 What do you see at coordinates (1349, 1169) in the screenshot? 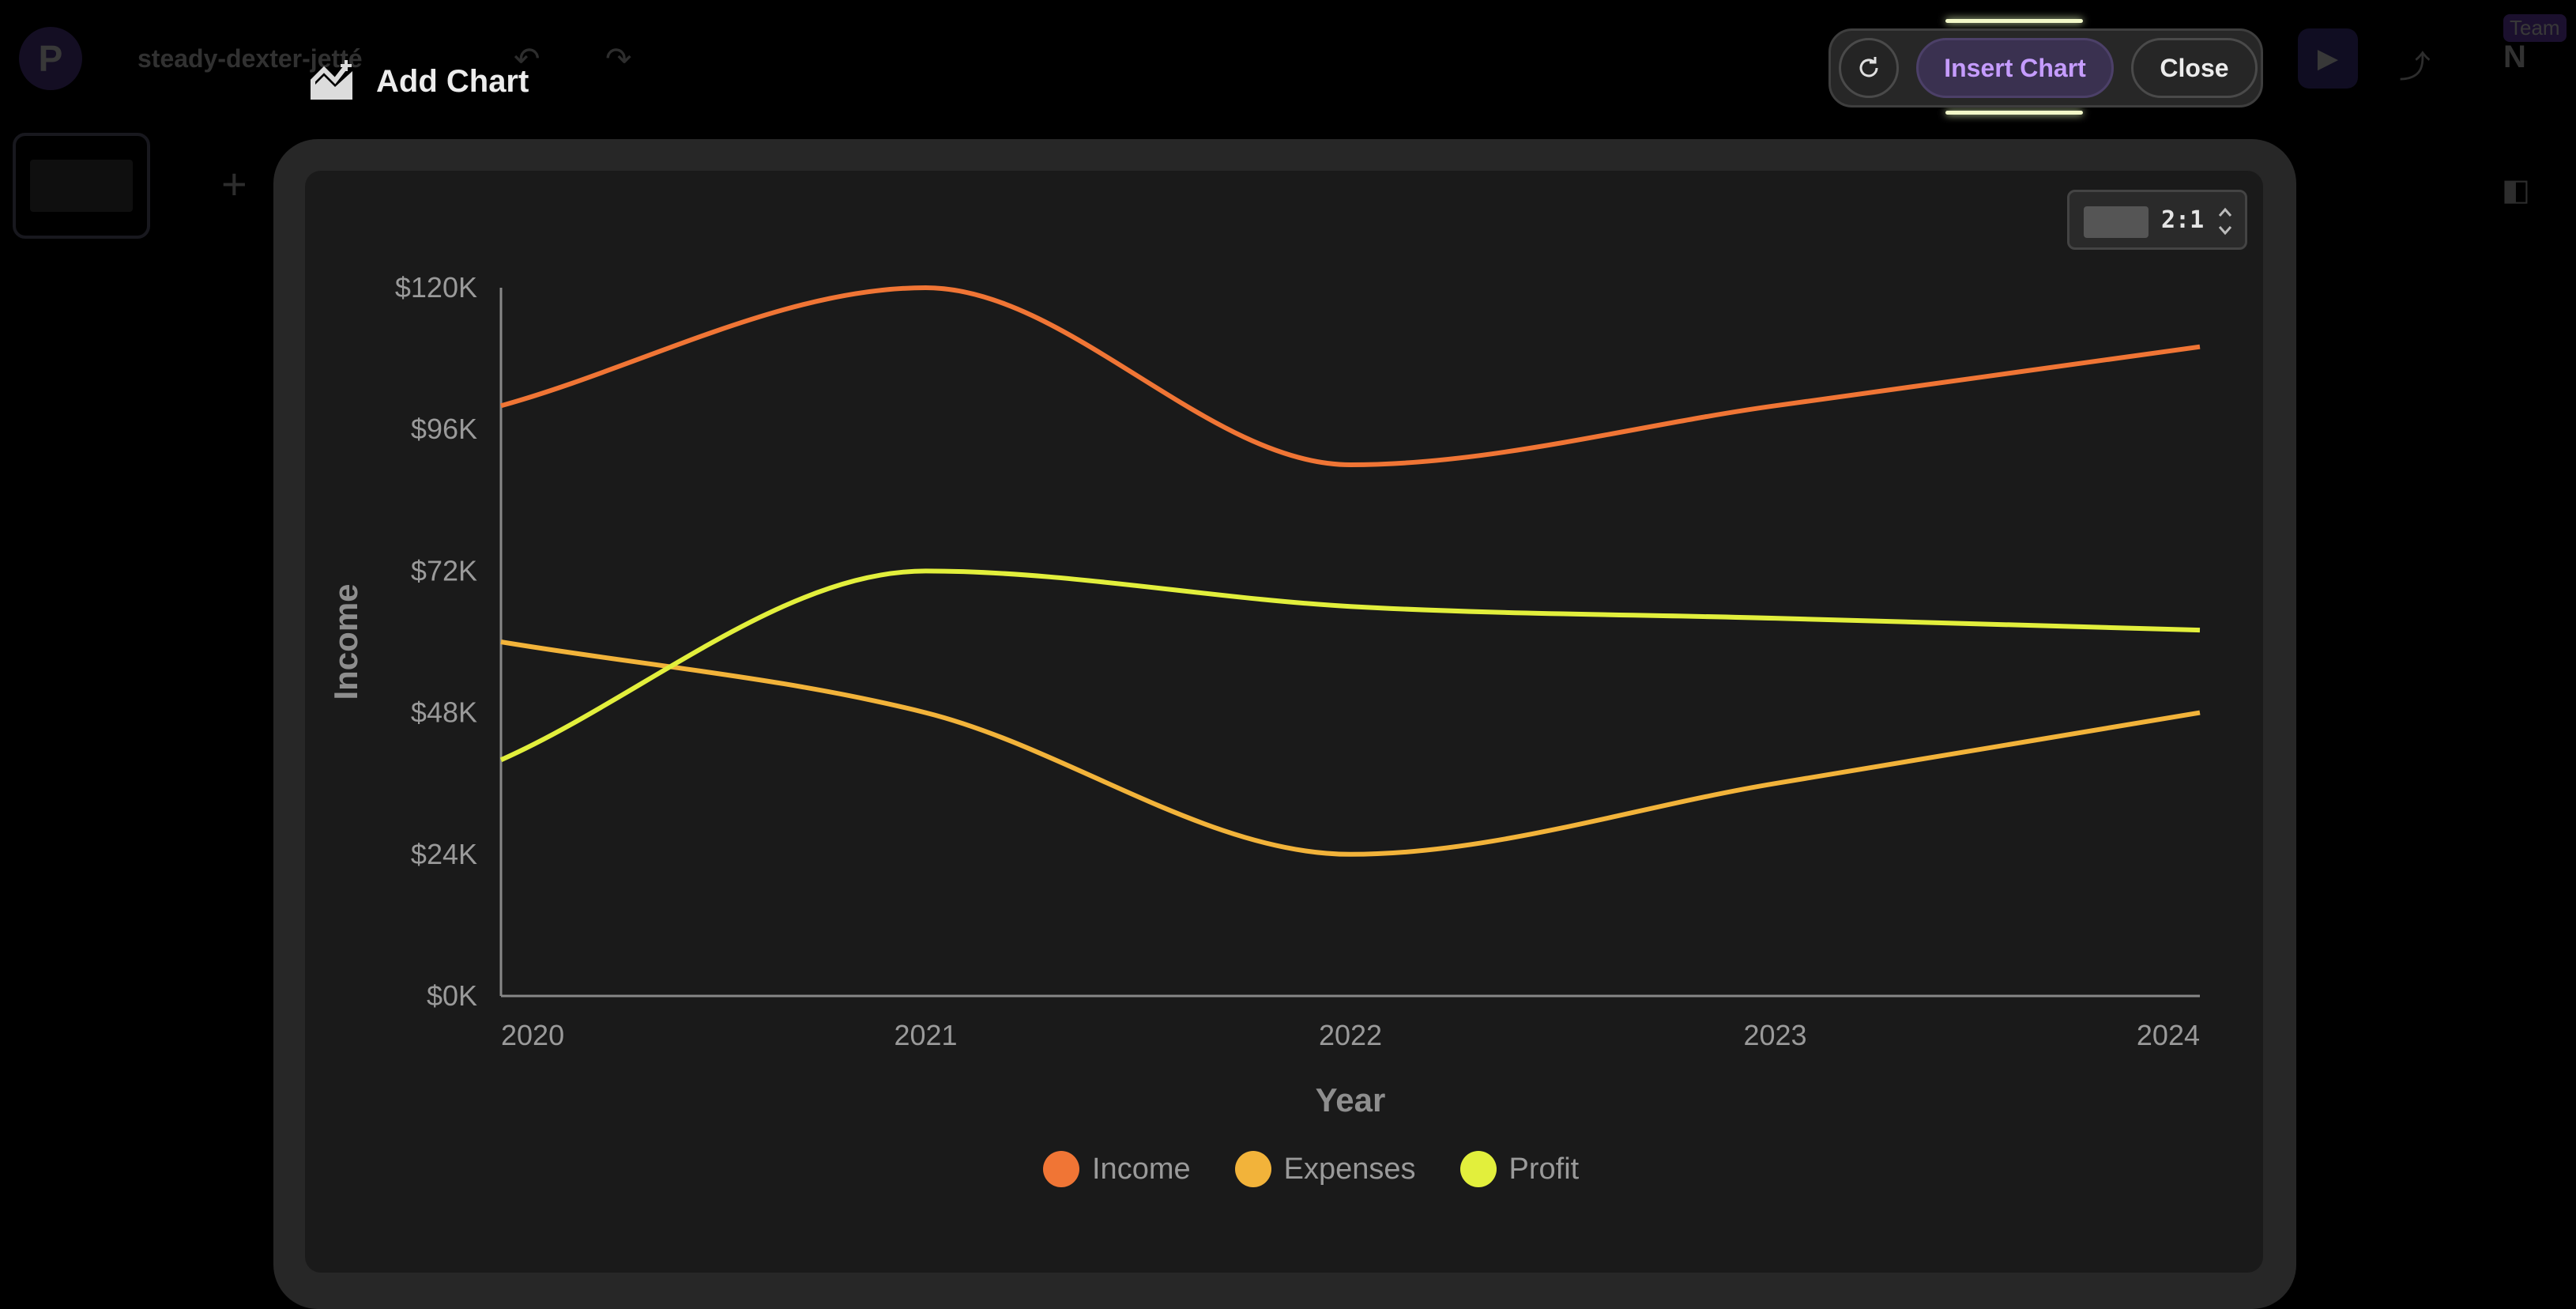
I see `legend-label: Expenses` at bounding box center [1349, 1169].